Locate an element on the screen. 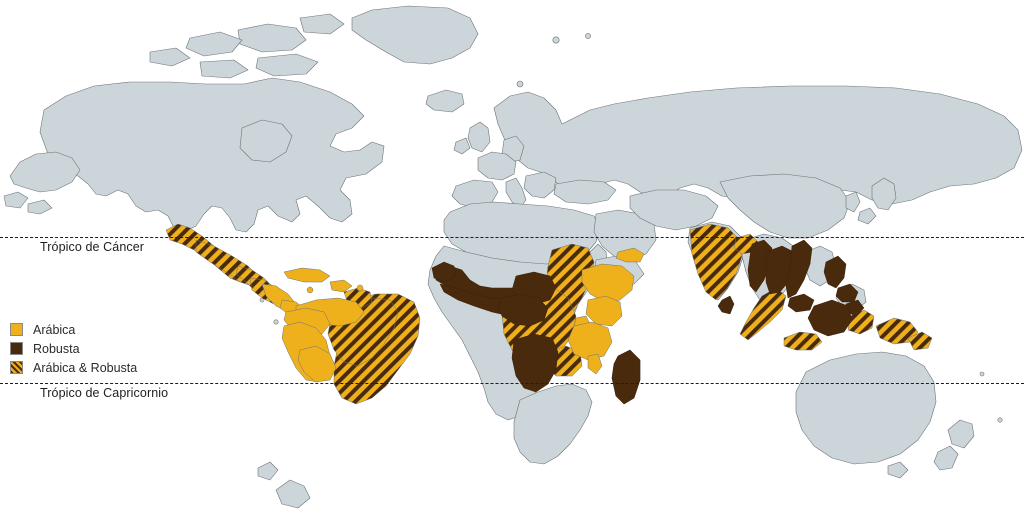 The image size is (1024, 515). arabica-regions is located at coordinates (453, 315).